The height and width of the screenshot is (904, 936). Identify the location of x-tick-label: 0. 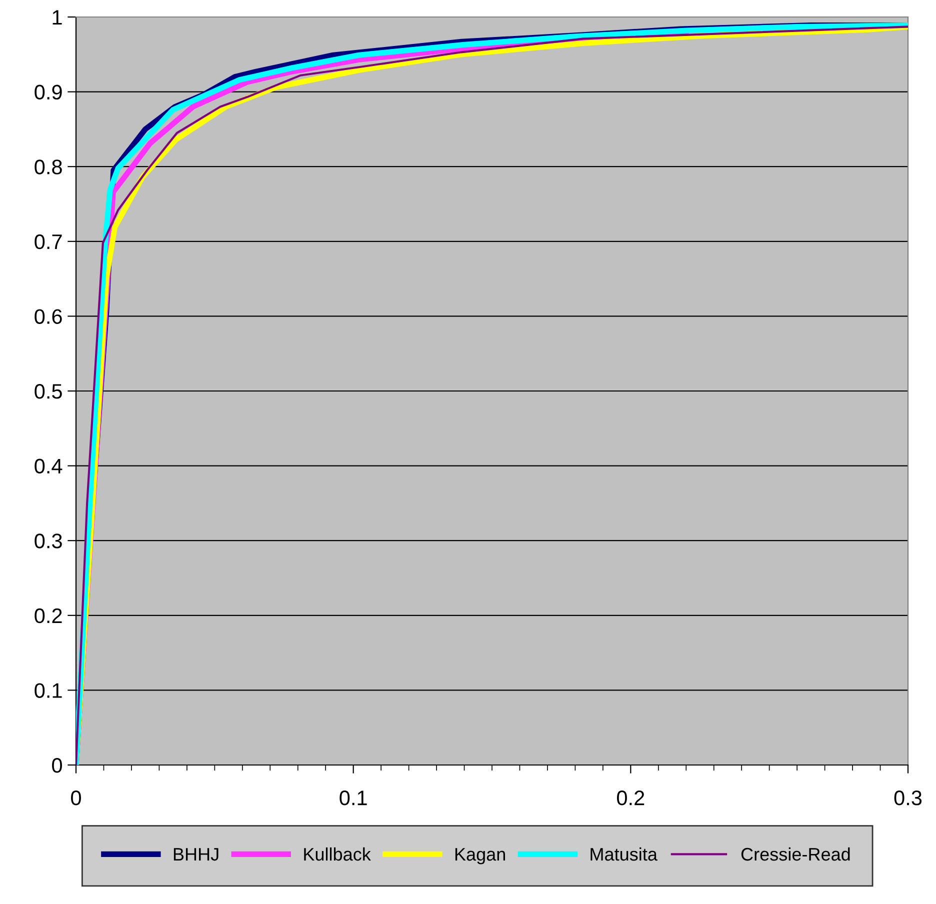
(76, 798).